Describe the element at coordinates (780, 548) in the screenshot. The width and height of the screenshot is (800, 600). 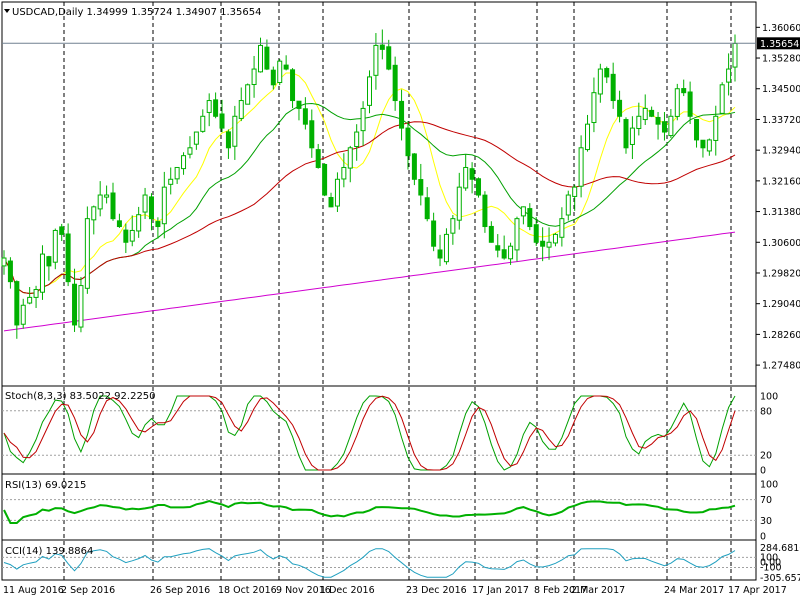
I see `cci-level-label: 284.6816` at that location.